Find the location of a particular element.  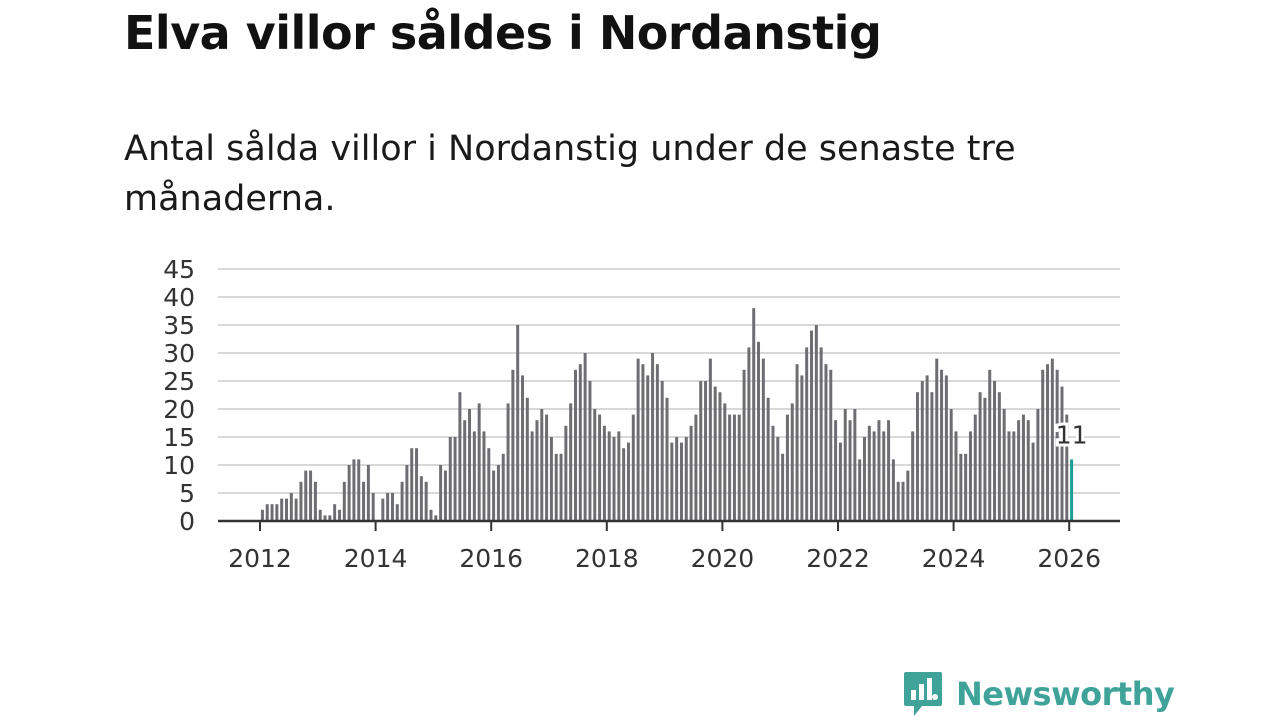

chart-title: Elva villor såldes i Nordanstig is located at coordinates (503, 33).